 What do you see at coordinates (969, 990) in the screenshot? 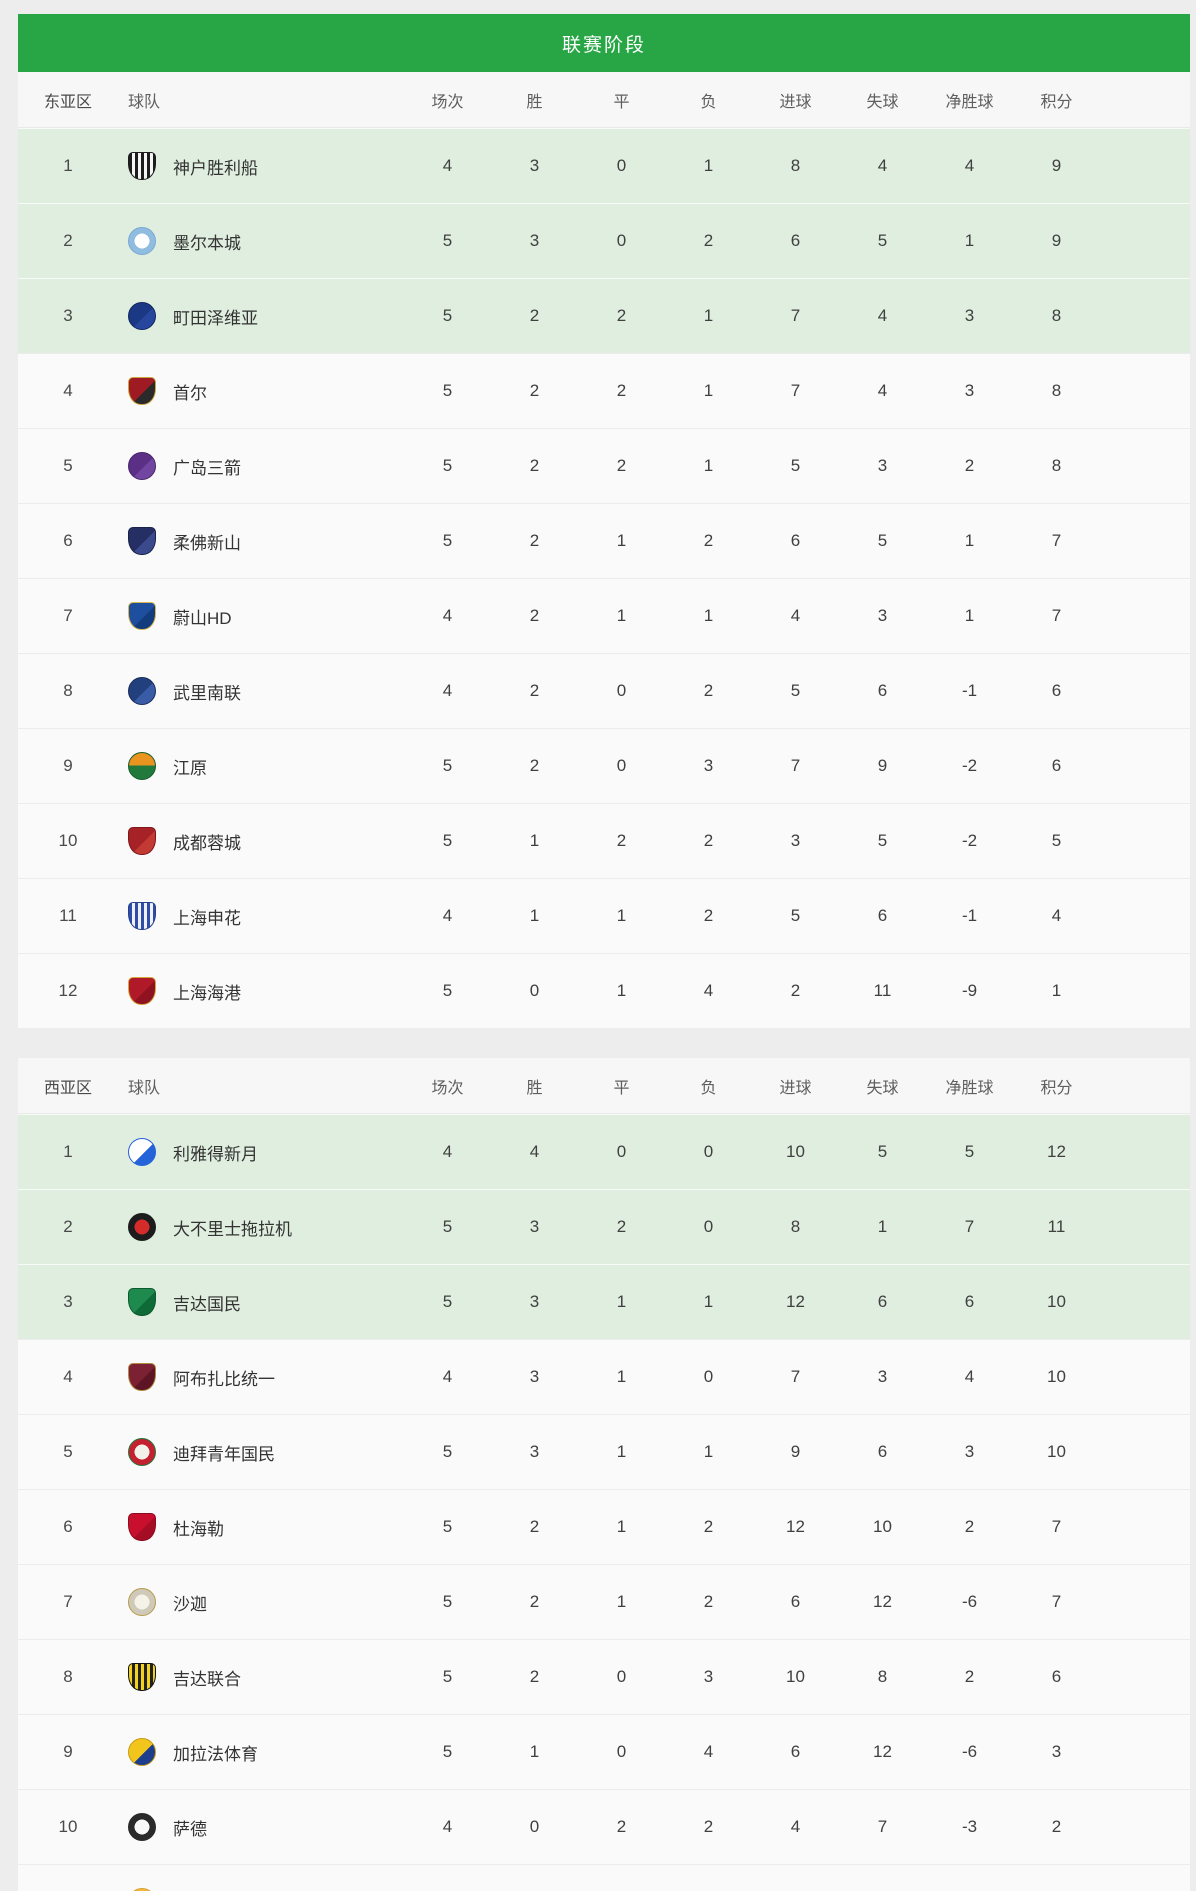
I see `stat-goal_diff: -9` at bounding box center [969, 990].